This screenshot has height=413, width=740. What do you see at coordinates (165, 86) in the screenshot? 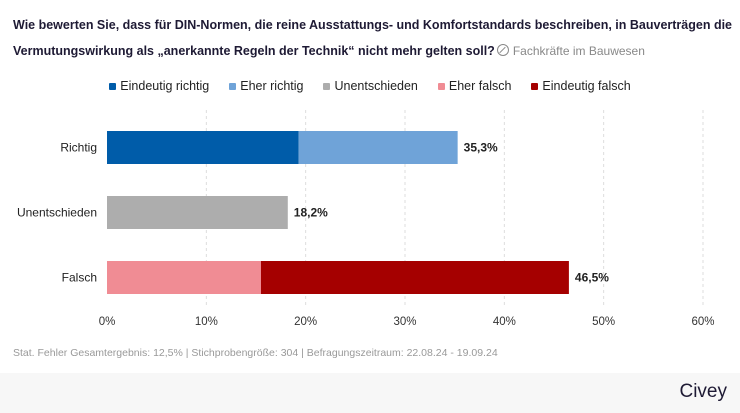
I see `legend-label: Eindeutig richtig` at bounding box center [165, 86].